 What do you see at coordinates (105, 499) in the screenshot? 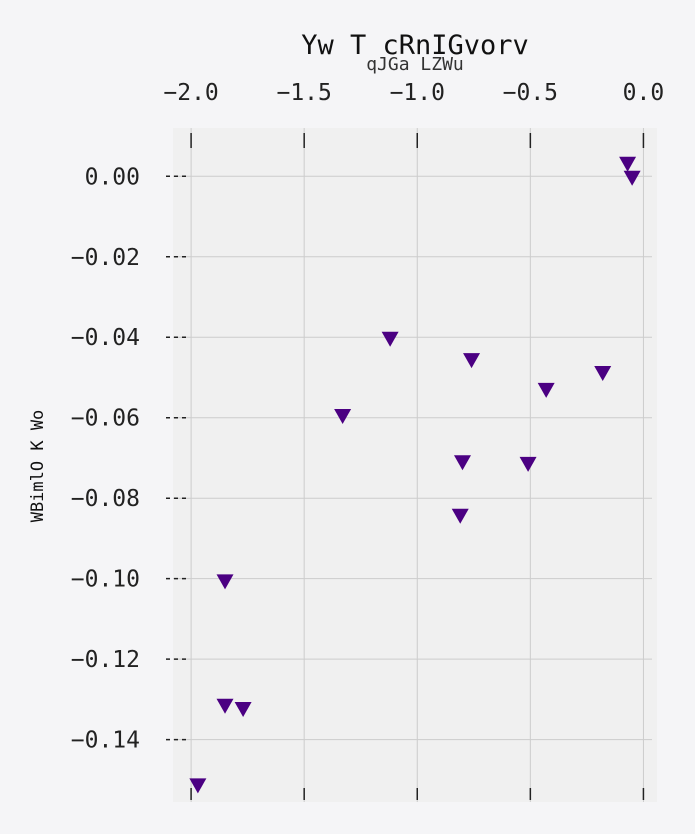
I see `y-tick-label: −0.08` at bounding box center [105, 499].